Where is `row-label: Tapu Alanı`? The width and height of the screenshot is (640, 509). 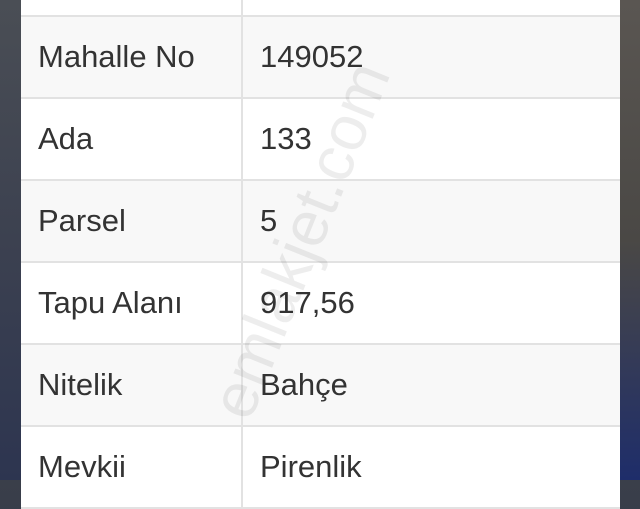 row-label: Tapu Alanı is located at coordinates (132, 303).